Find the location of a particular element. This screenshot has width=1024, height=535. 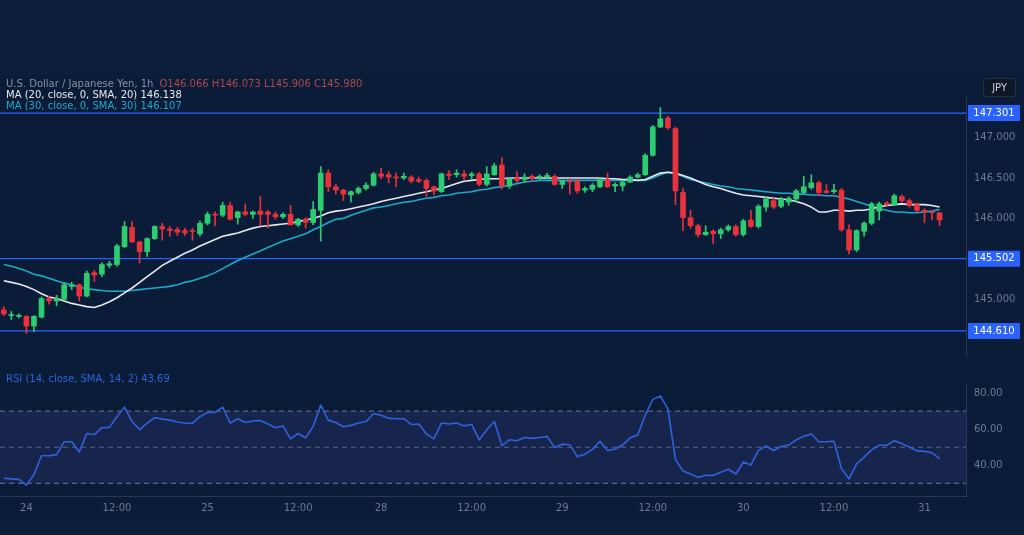

ref-line-label: 145.502 is located at coordinates (994, 258).